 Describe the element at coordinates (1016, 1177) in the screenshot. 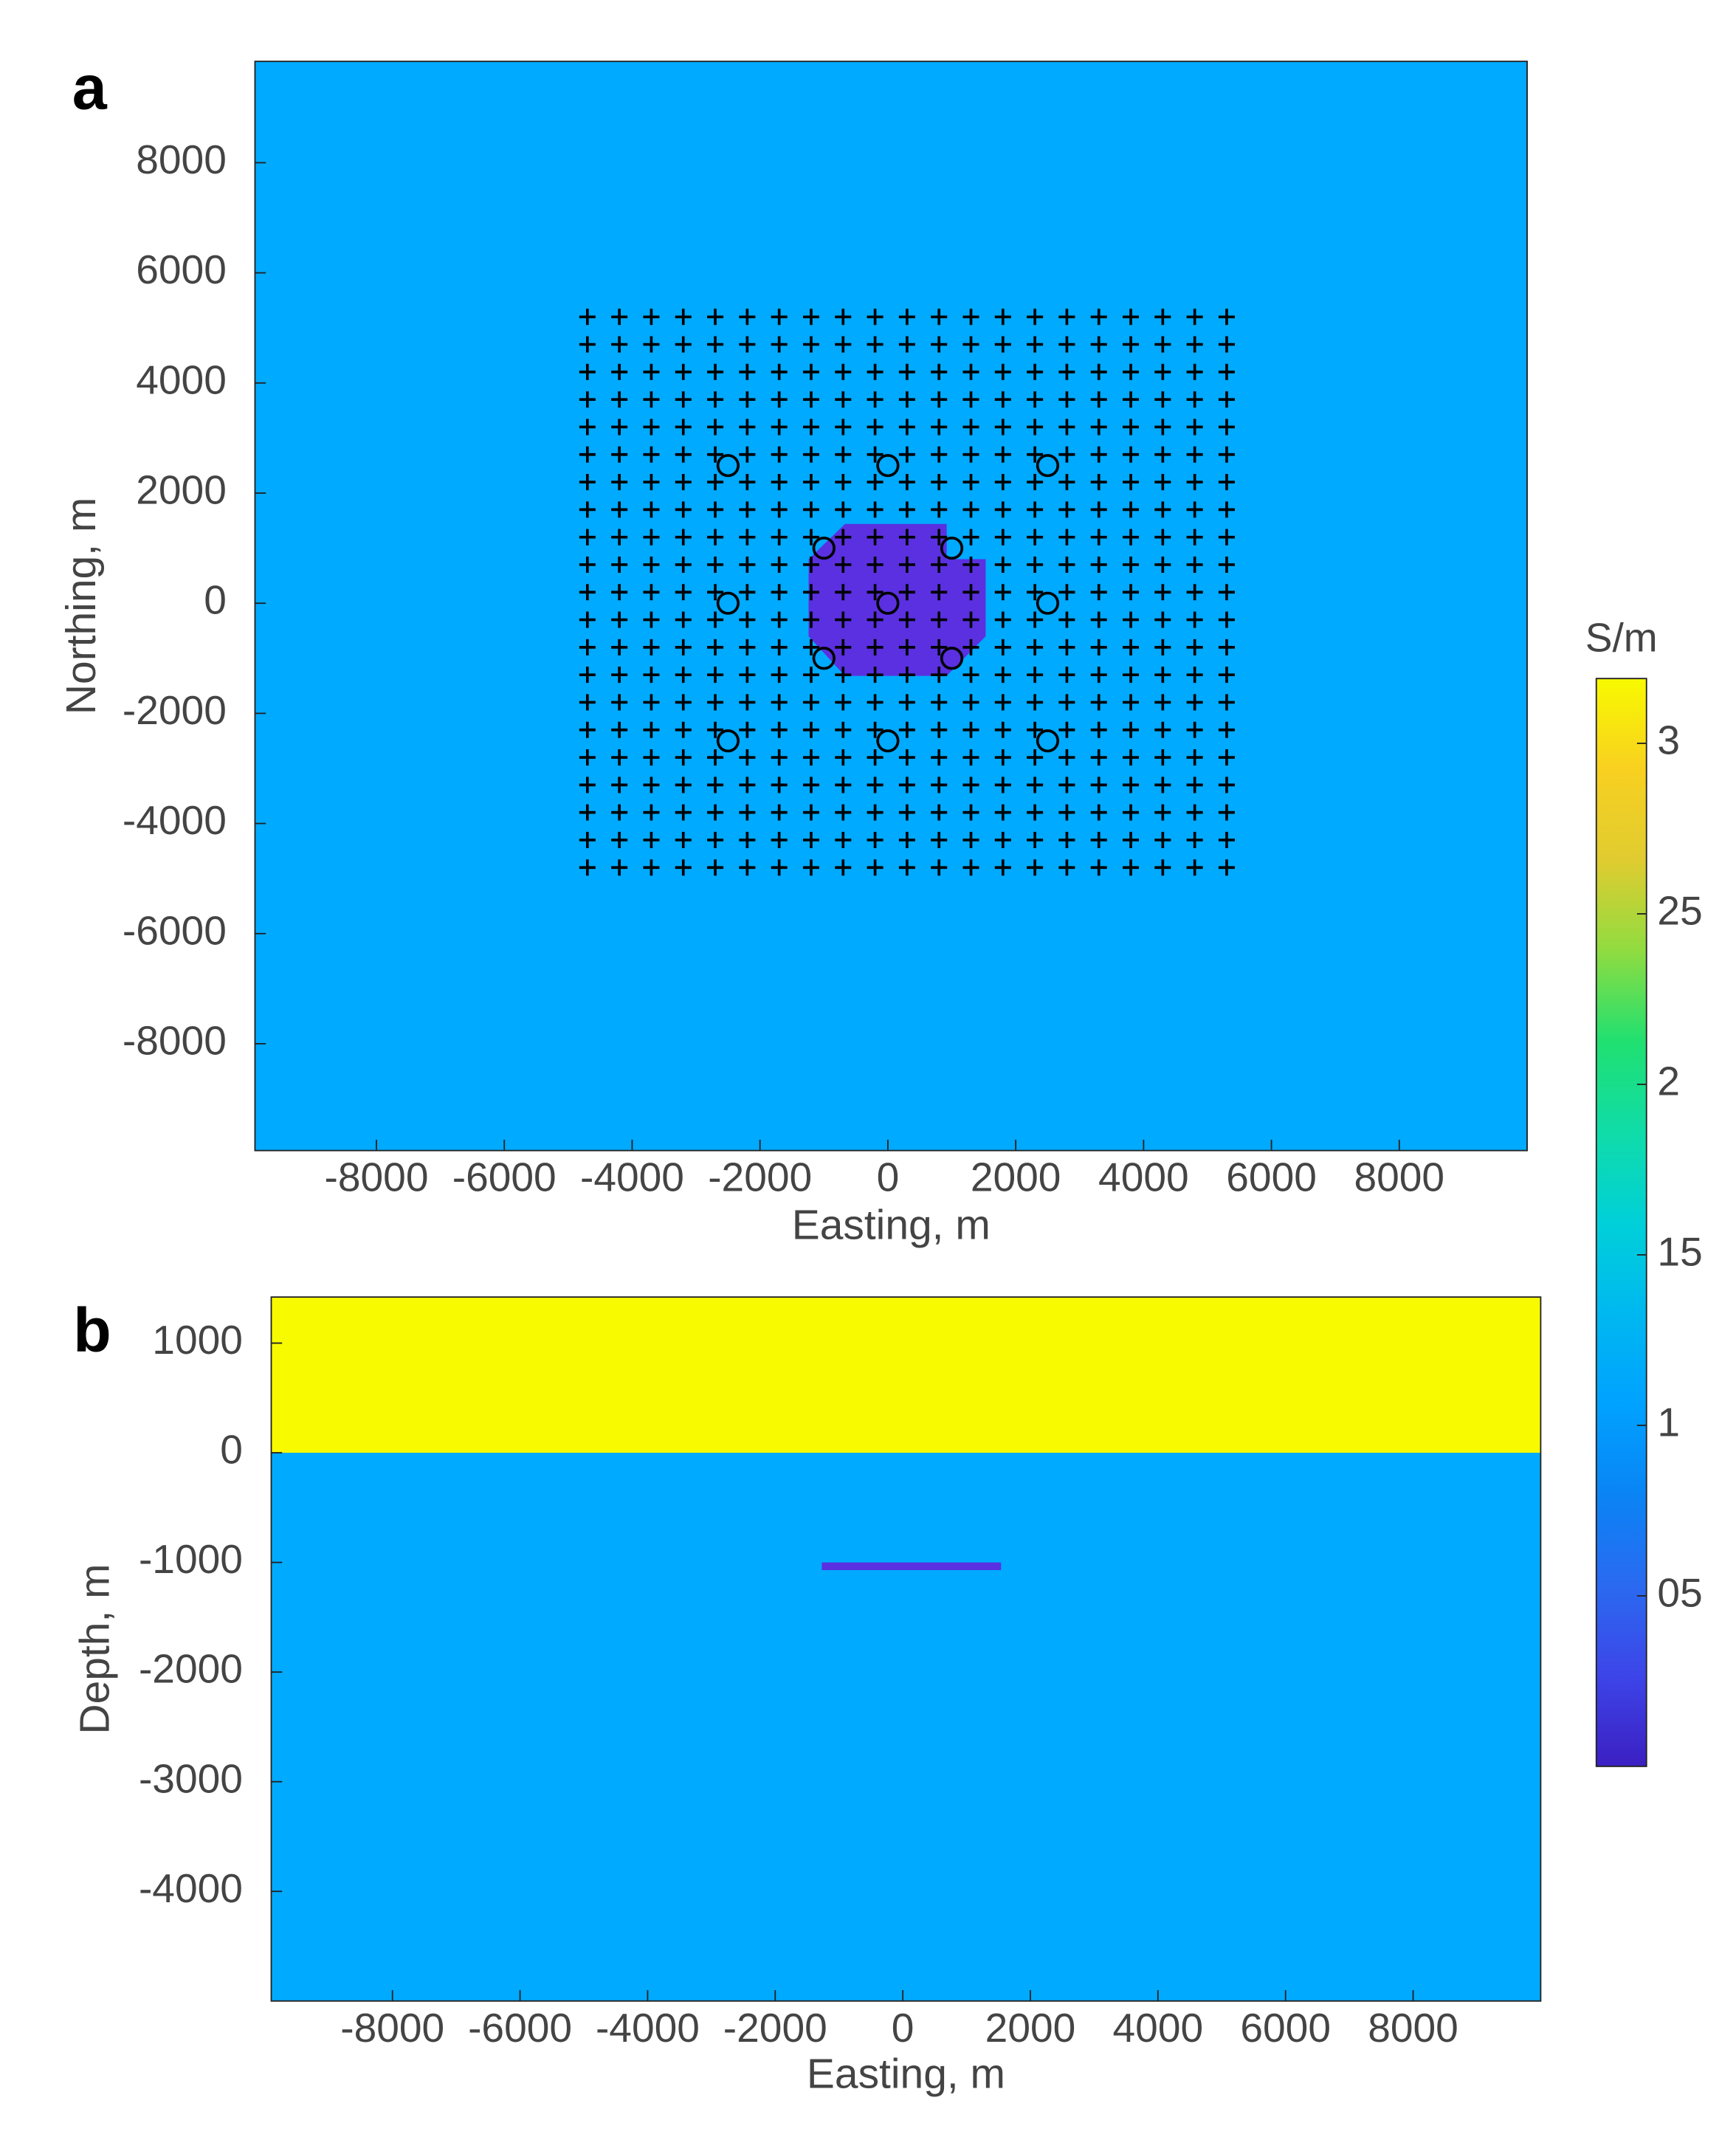

I see `x-tick-label: 2000` at that location.